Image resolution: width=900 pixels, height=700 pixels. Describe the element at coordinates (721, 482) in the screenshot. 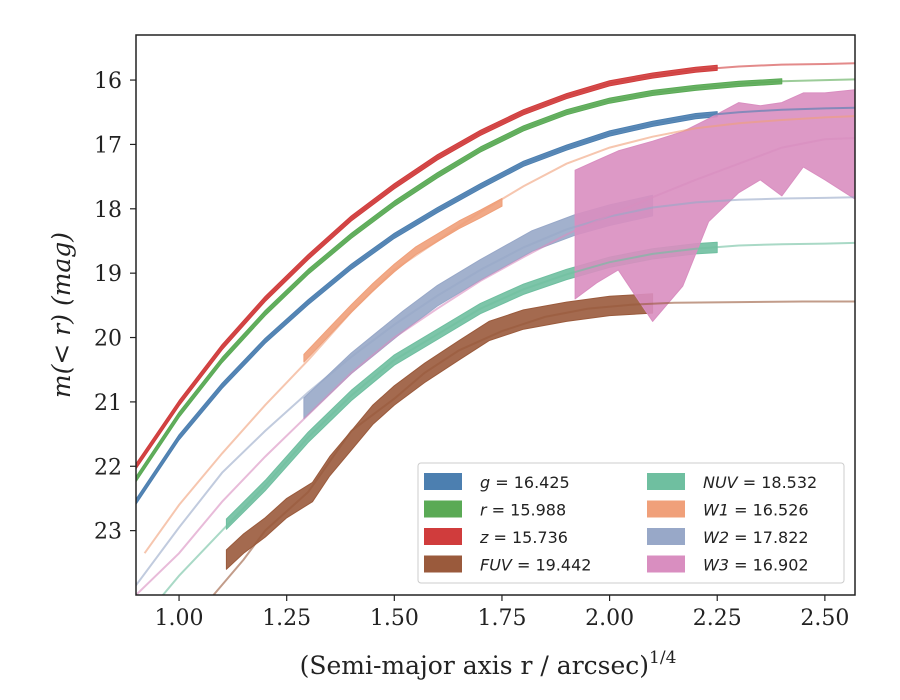

I see `legend-band-name: NUV` at that location.